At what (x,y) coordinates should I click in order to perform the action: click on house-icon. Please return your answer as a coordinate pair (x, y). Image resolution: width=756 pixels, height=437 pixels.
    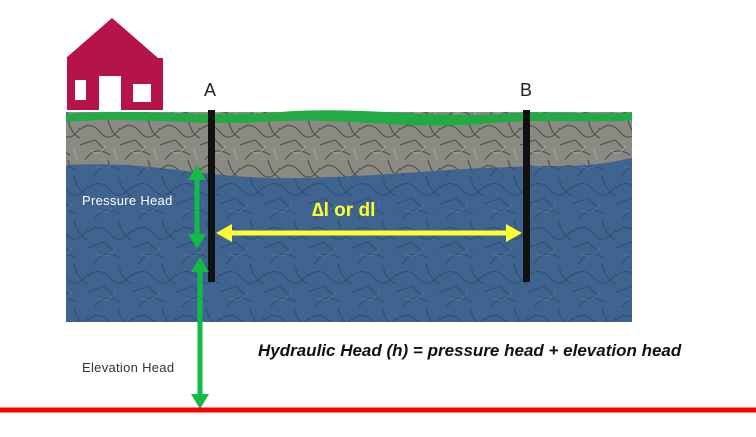
    Looking at the image, I should click on (114, 64).